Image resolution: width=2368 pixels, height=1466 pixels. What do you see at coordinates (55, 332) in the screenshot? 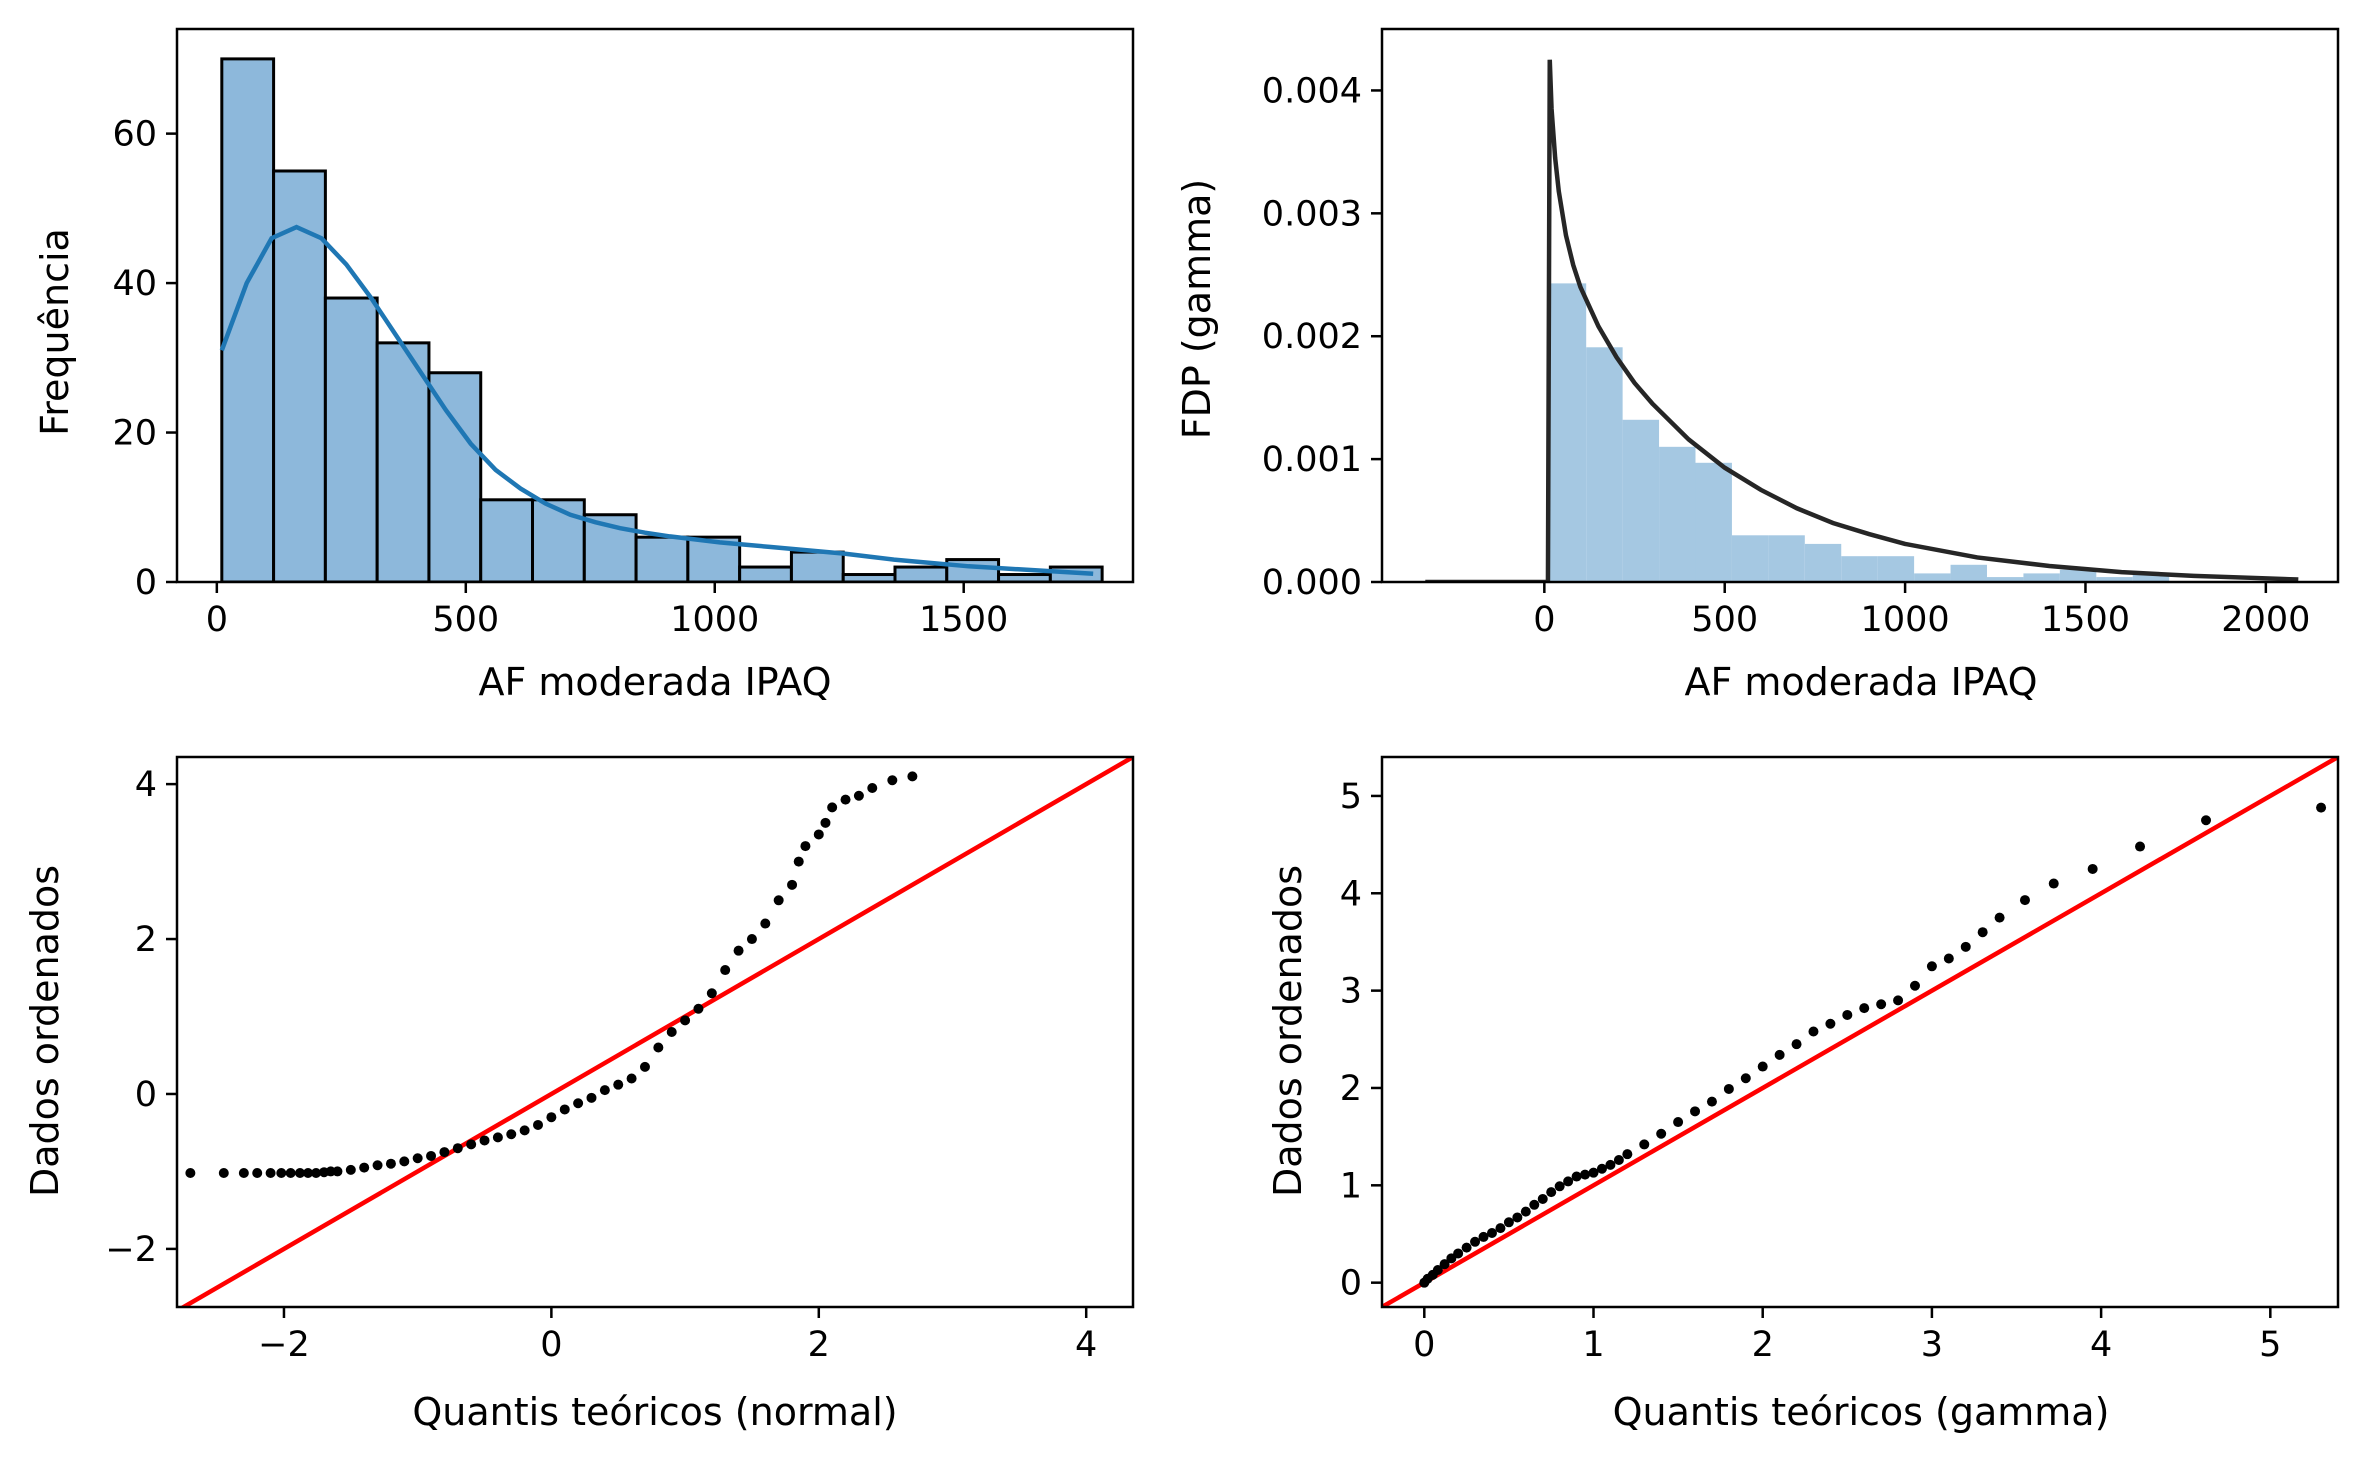
I see `panel1-ylabel: Frequência` at bounding box center [55, 332].